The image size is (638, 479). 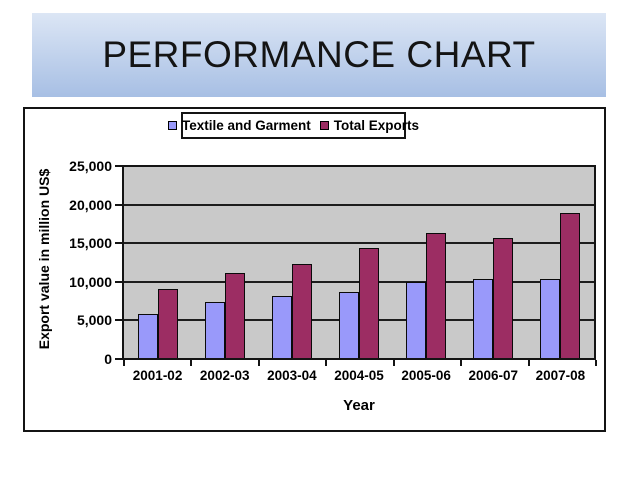 I want to click on legend-item: Total Exports, so click(x=369, y=125).